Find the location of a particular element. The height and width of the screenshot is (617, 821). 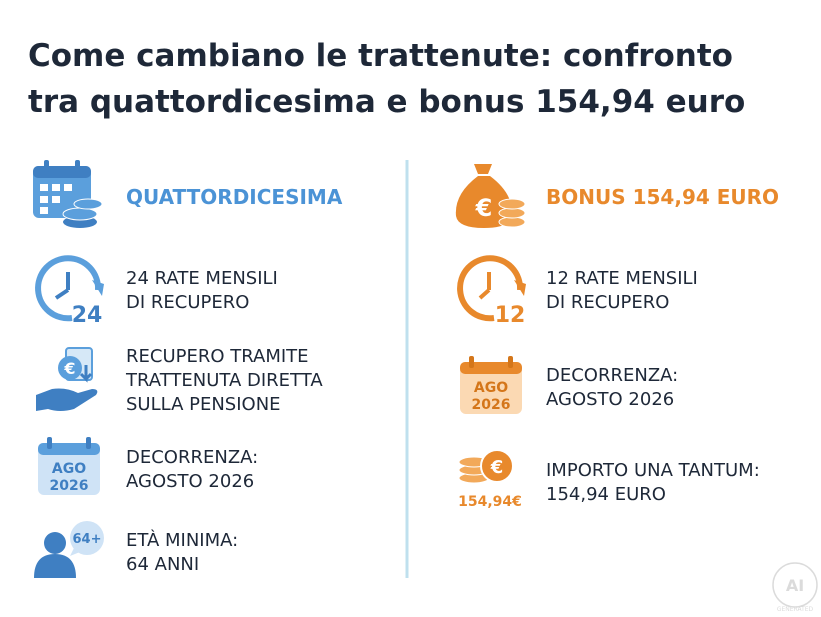

icon-label: 64+ is located at coordinates (87, 539).